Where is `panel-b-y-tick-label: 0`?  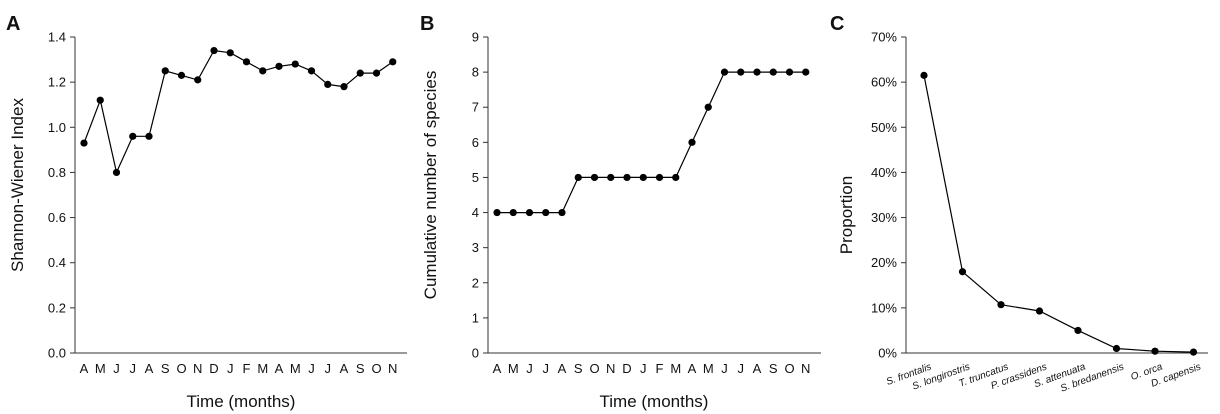
panel-b-y-tick-label: 0 is located at coordinates (475, 353).